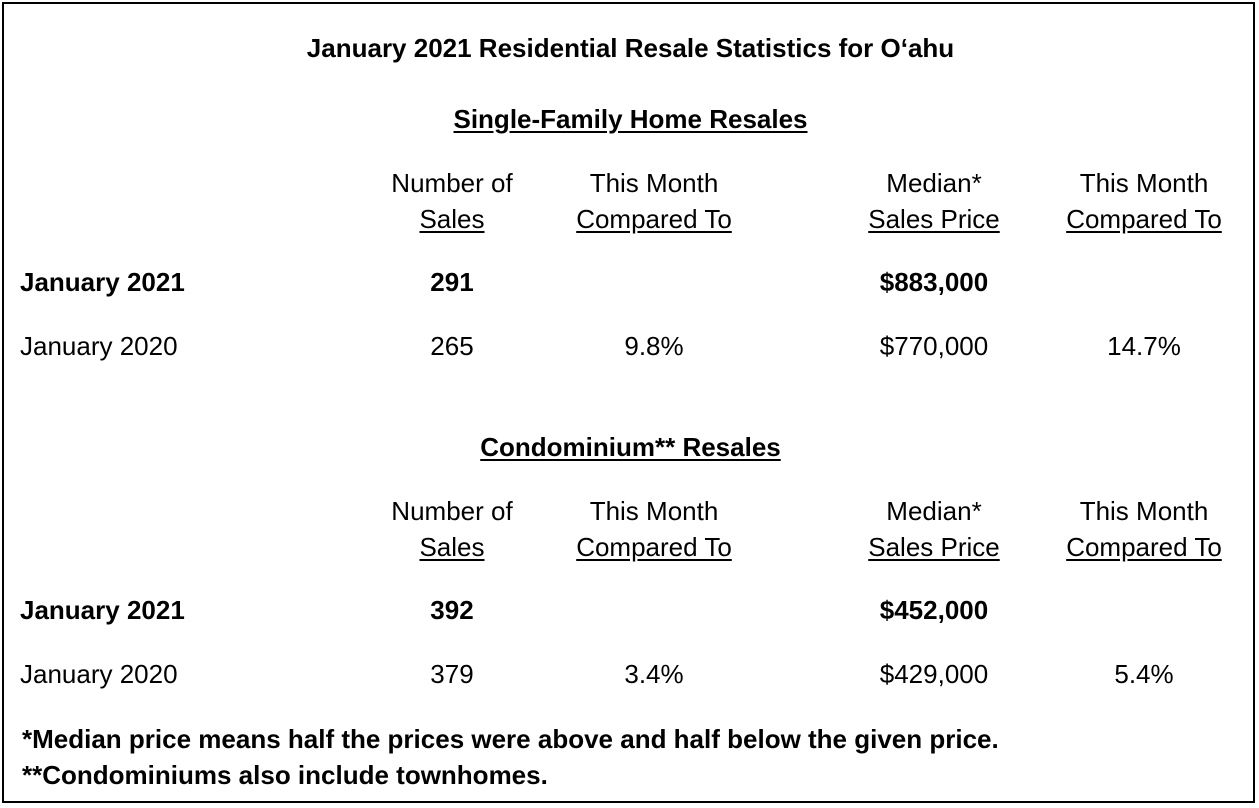  Describe the element at coordinates (1144, 201) in the screenshot. I see `sf-header-median-compared: This Month Compared To` at that location.